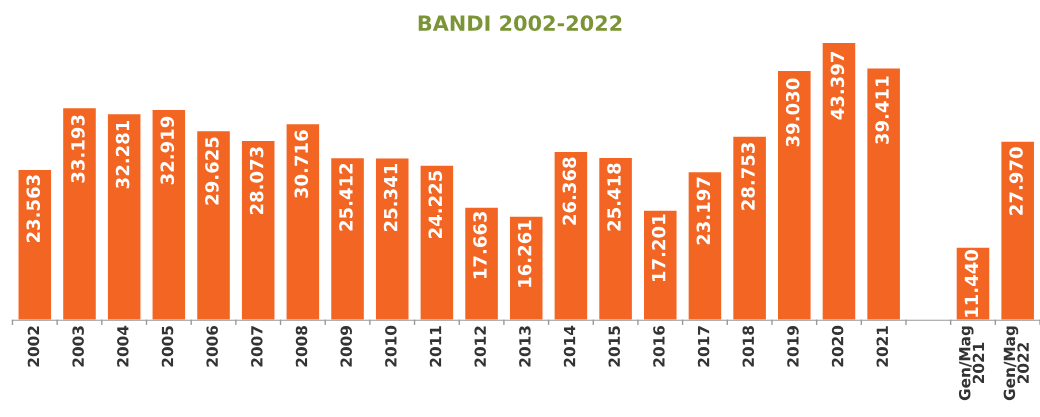  What do you see at coordinates (301, 346) in the screenshot?
I see `x-tick-label: 2008` at bounding box center [301, 346].